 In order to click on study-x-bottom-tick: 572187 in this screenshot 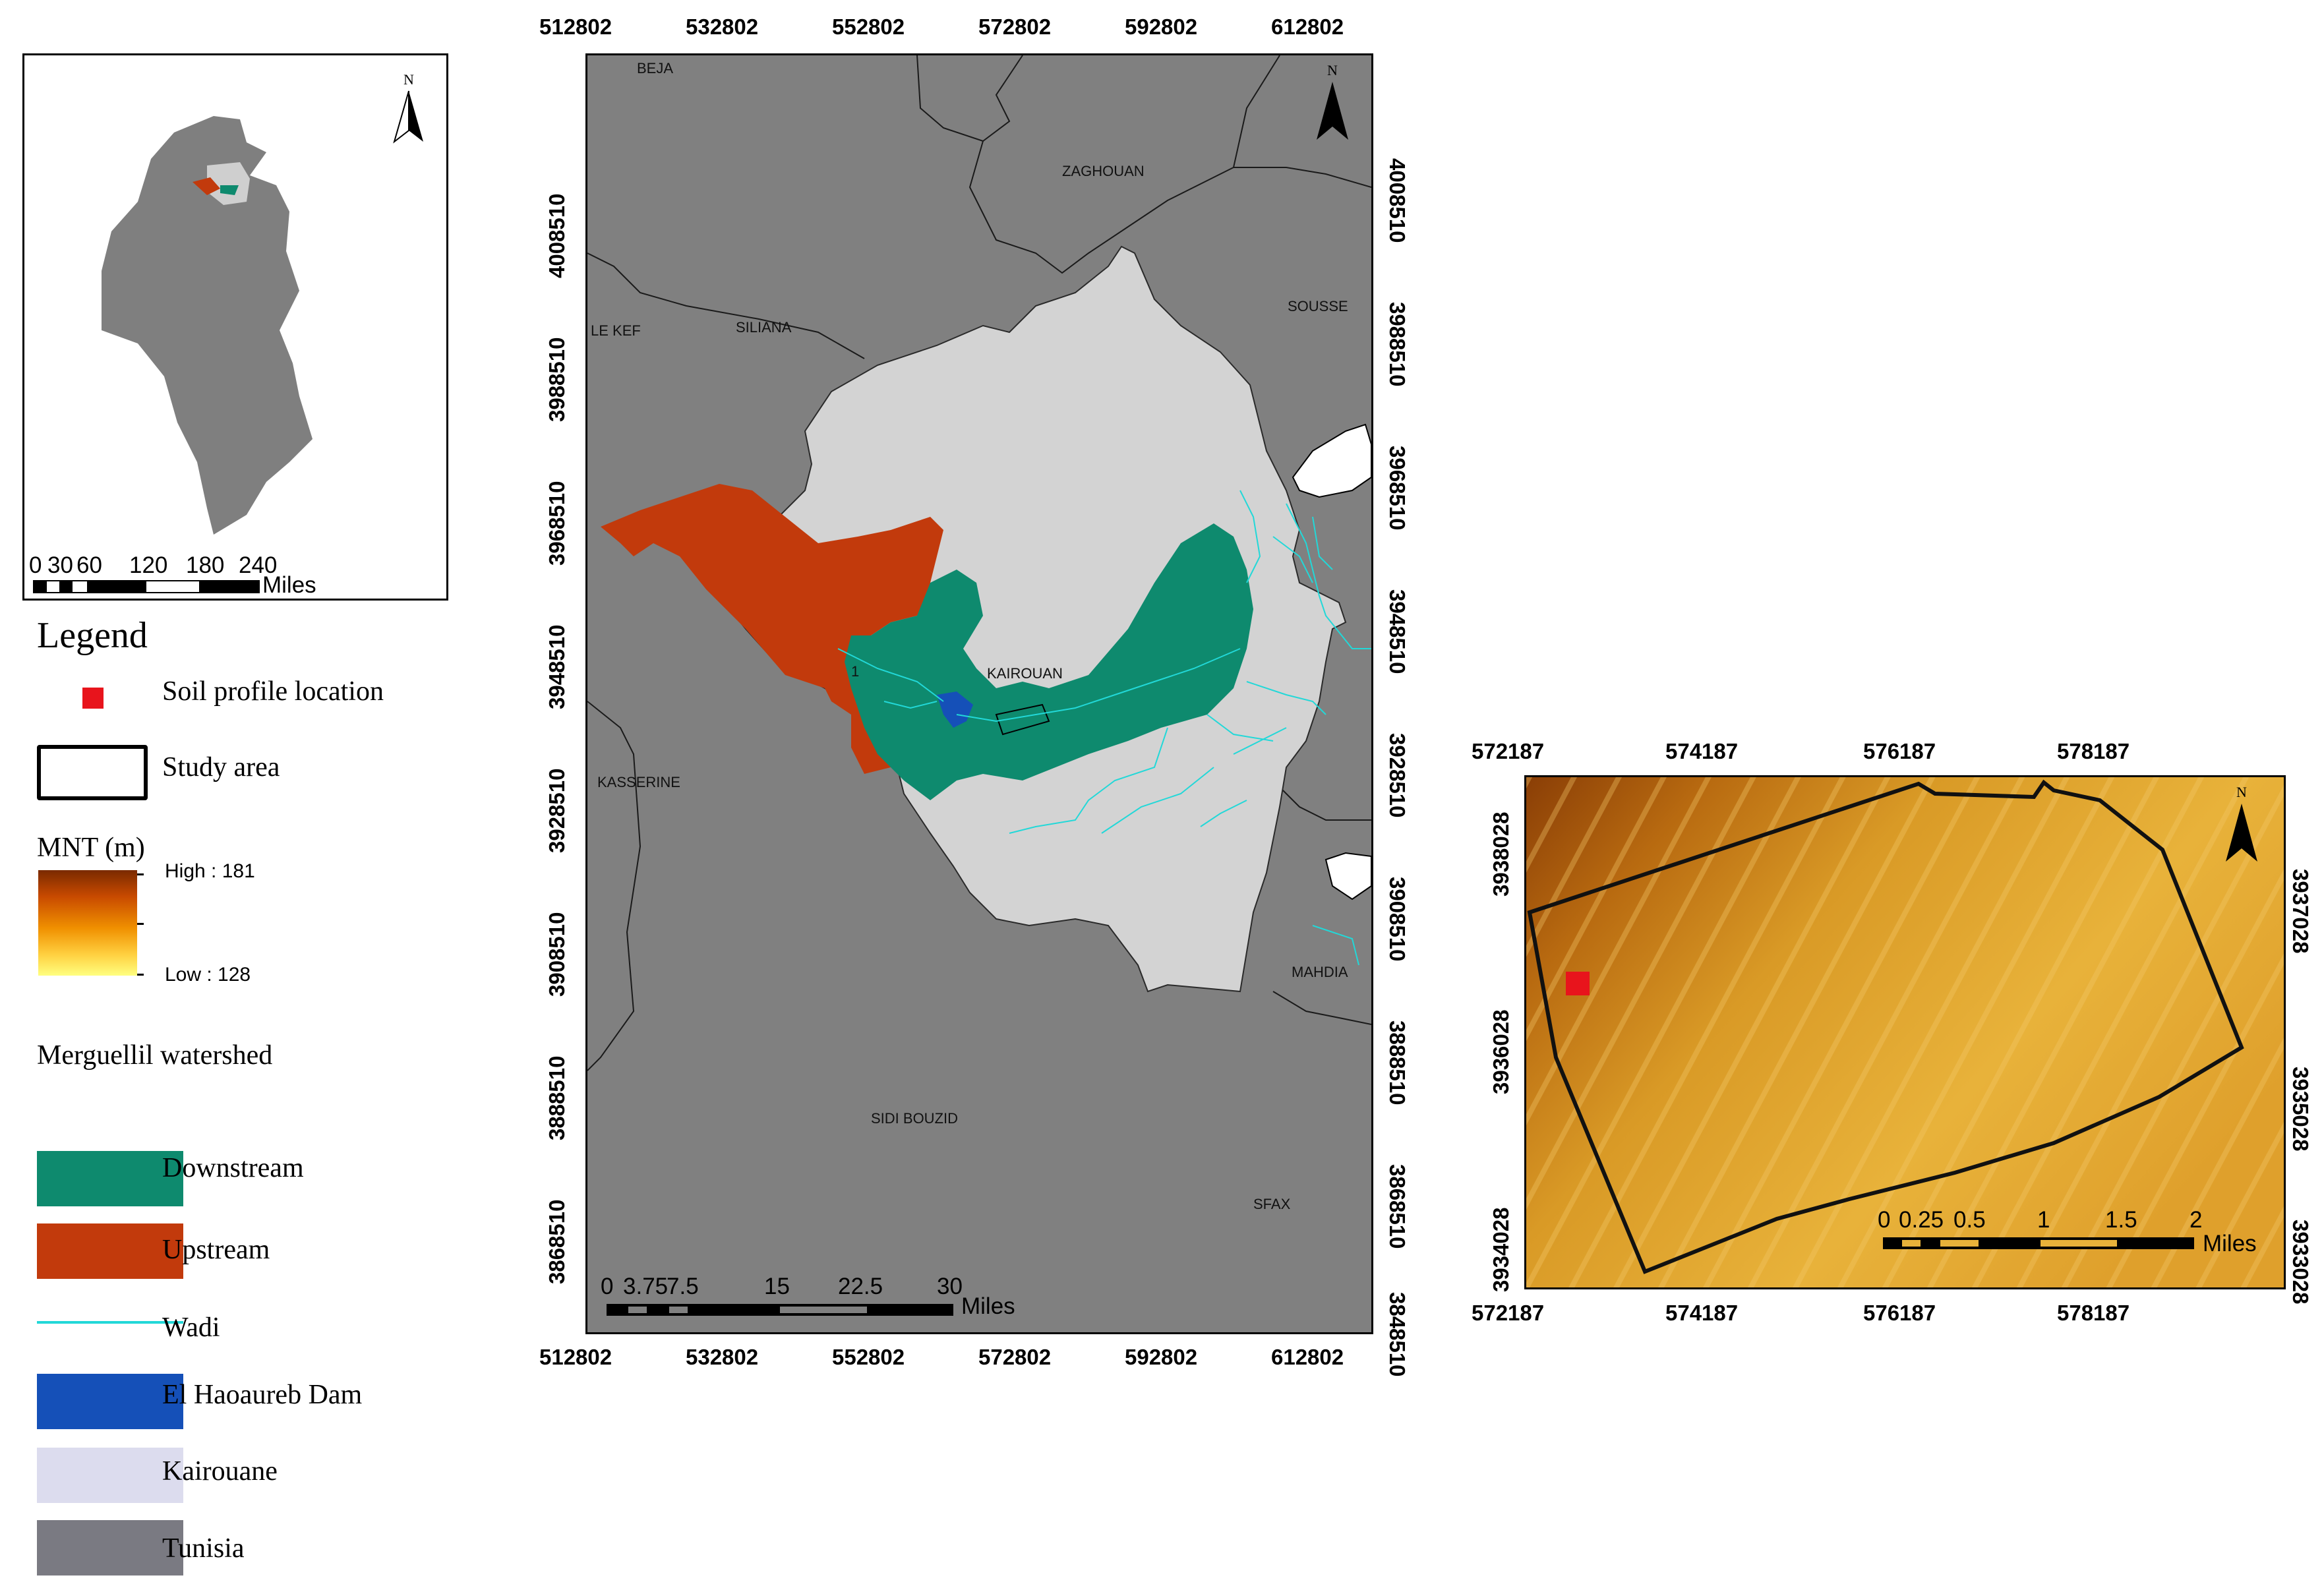, I will do `click(1508, 1313)`.